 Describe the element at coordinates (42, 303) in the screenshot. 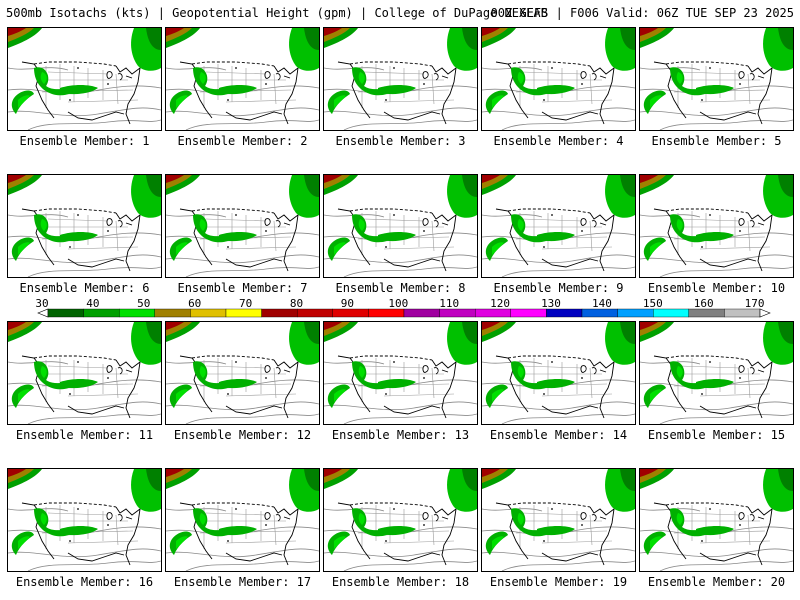

I see `colorbar-tick-label: 30` at that location.